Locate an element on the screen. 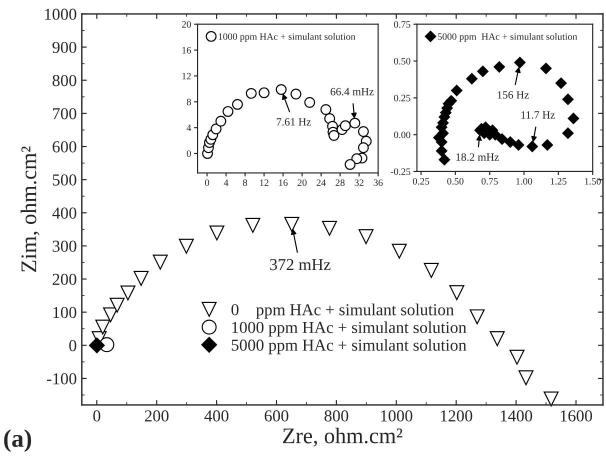 The width and height of the screenshot is (606, 466). x-tick-label: 12 is located at coordinates (264, 182).